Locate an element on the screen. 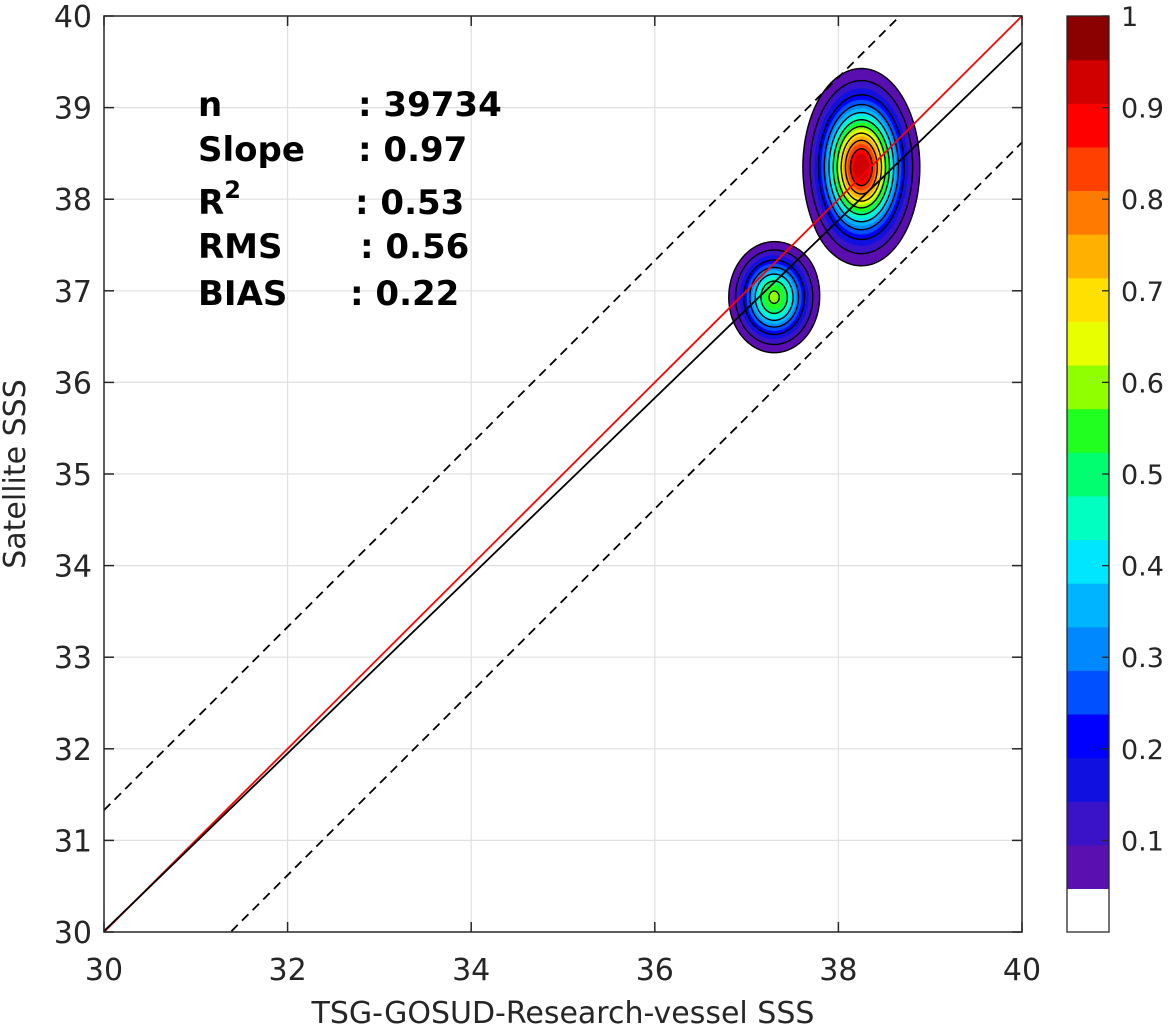 The image size is (1172, 1028). y-tick-label: 32 is located at coordinates (73, 750).